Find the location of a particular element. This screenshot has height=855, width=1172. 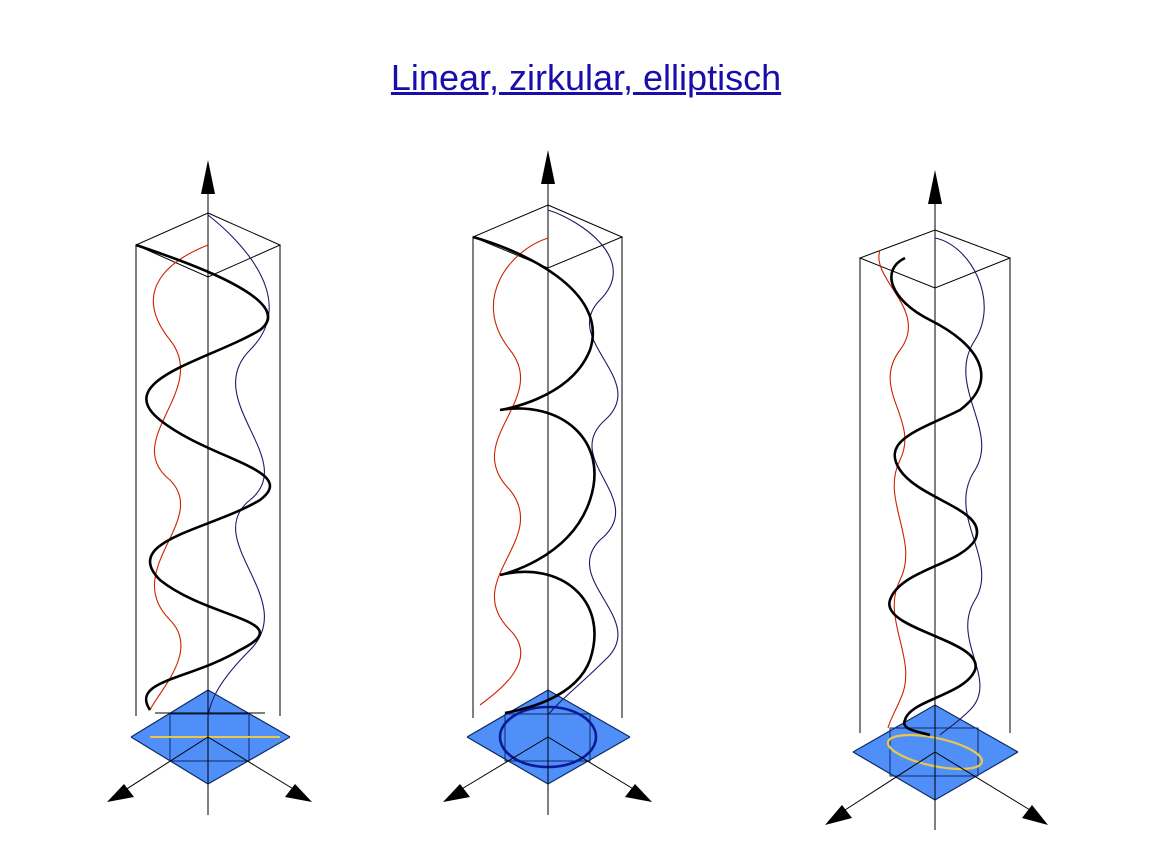

panel-circular is located at coordinates (547, 482).